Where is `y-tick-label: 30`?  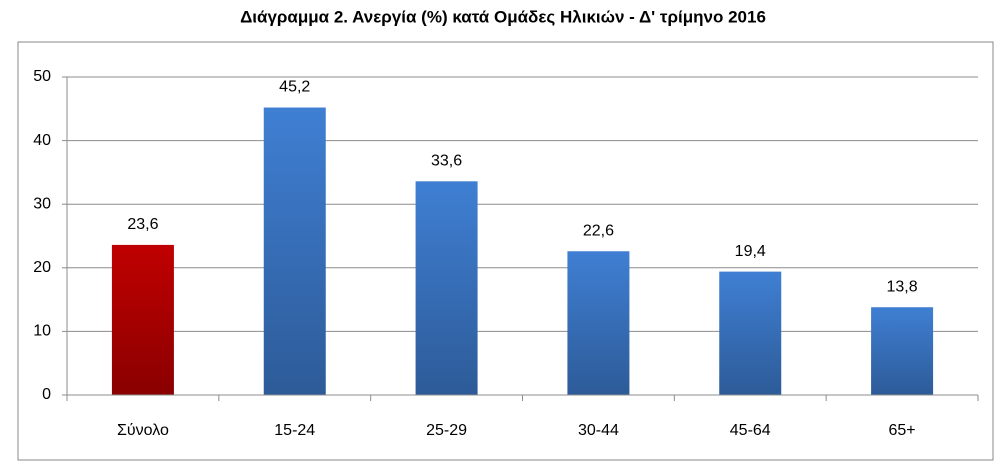
y-tick-label: 30 is located at coordinates (42, 203).